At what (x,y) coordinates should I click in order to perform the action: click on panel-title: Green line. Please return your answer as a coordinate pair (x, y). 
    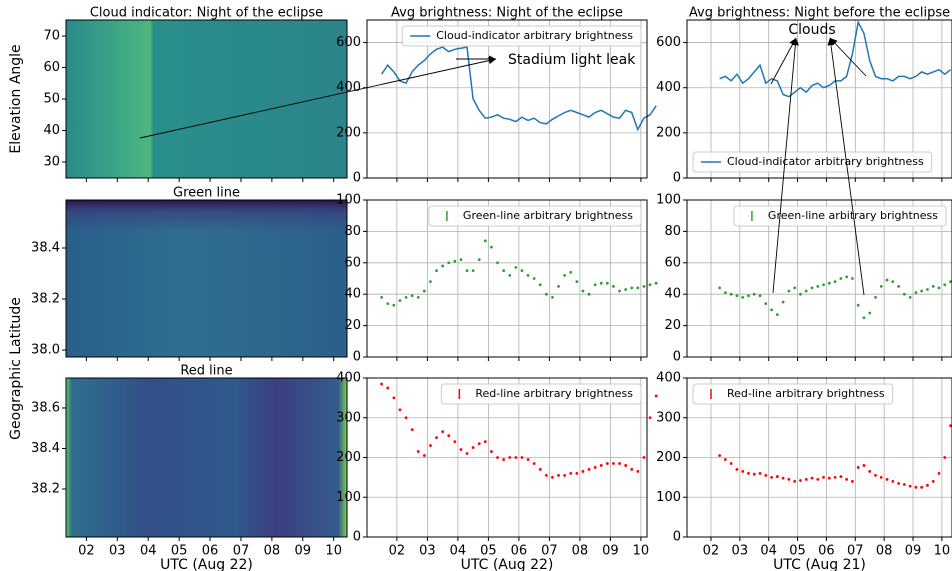
    Looking at the image, I should click on (206, 193).